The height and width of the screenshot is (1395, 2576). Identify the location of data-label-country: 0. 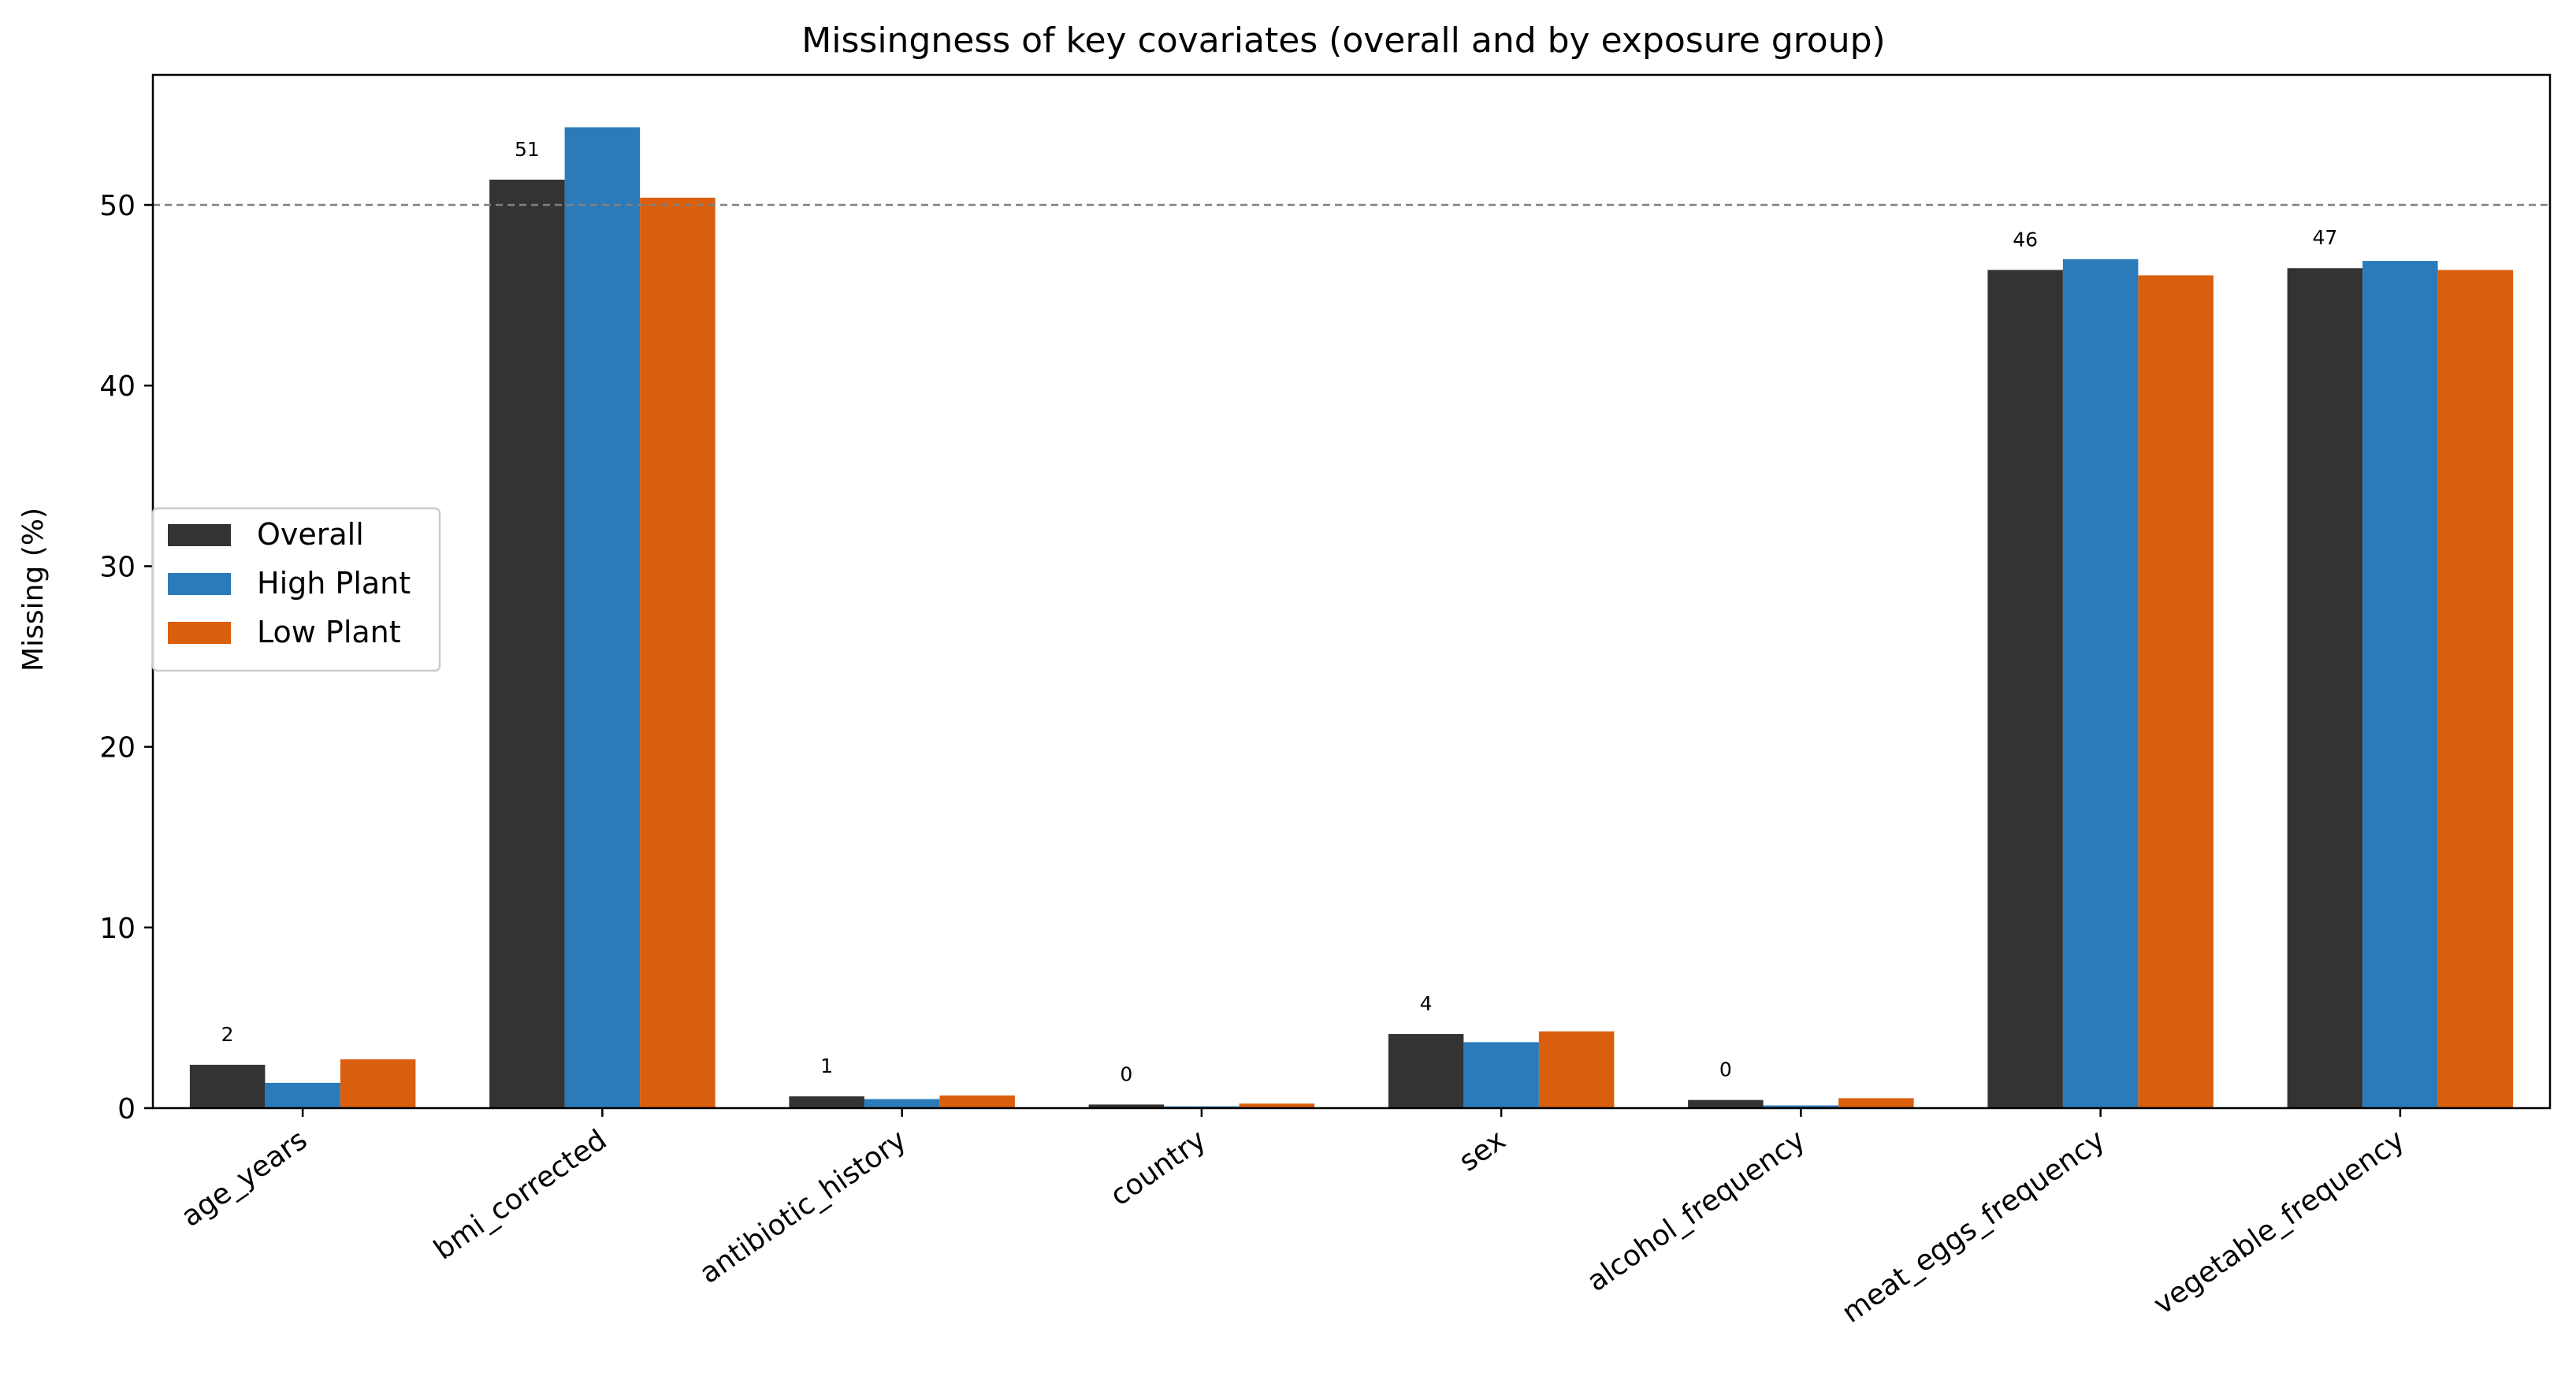
(1126, 1073).